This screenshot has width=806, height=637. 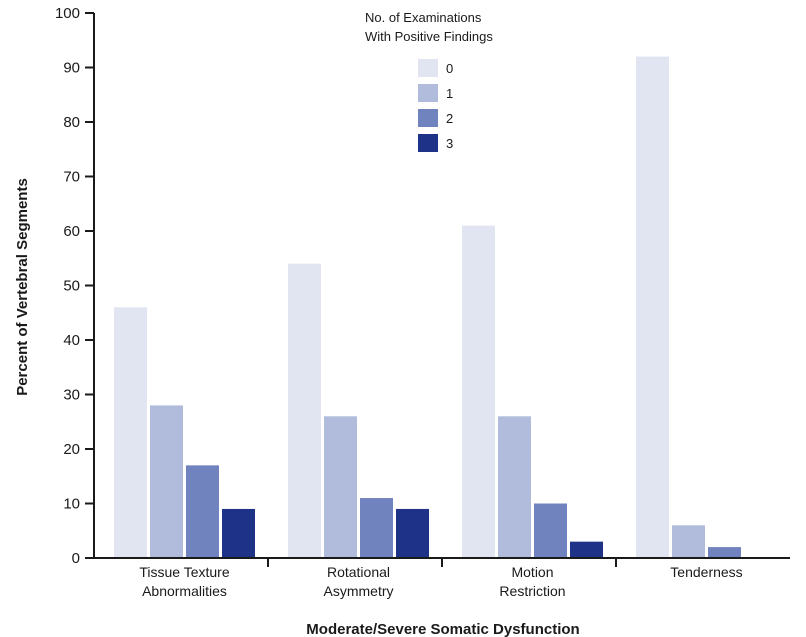 I want to click on x-category-label: Rotational, so click(x=358, y=572).